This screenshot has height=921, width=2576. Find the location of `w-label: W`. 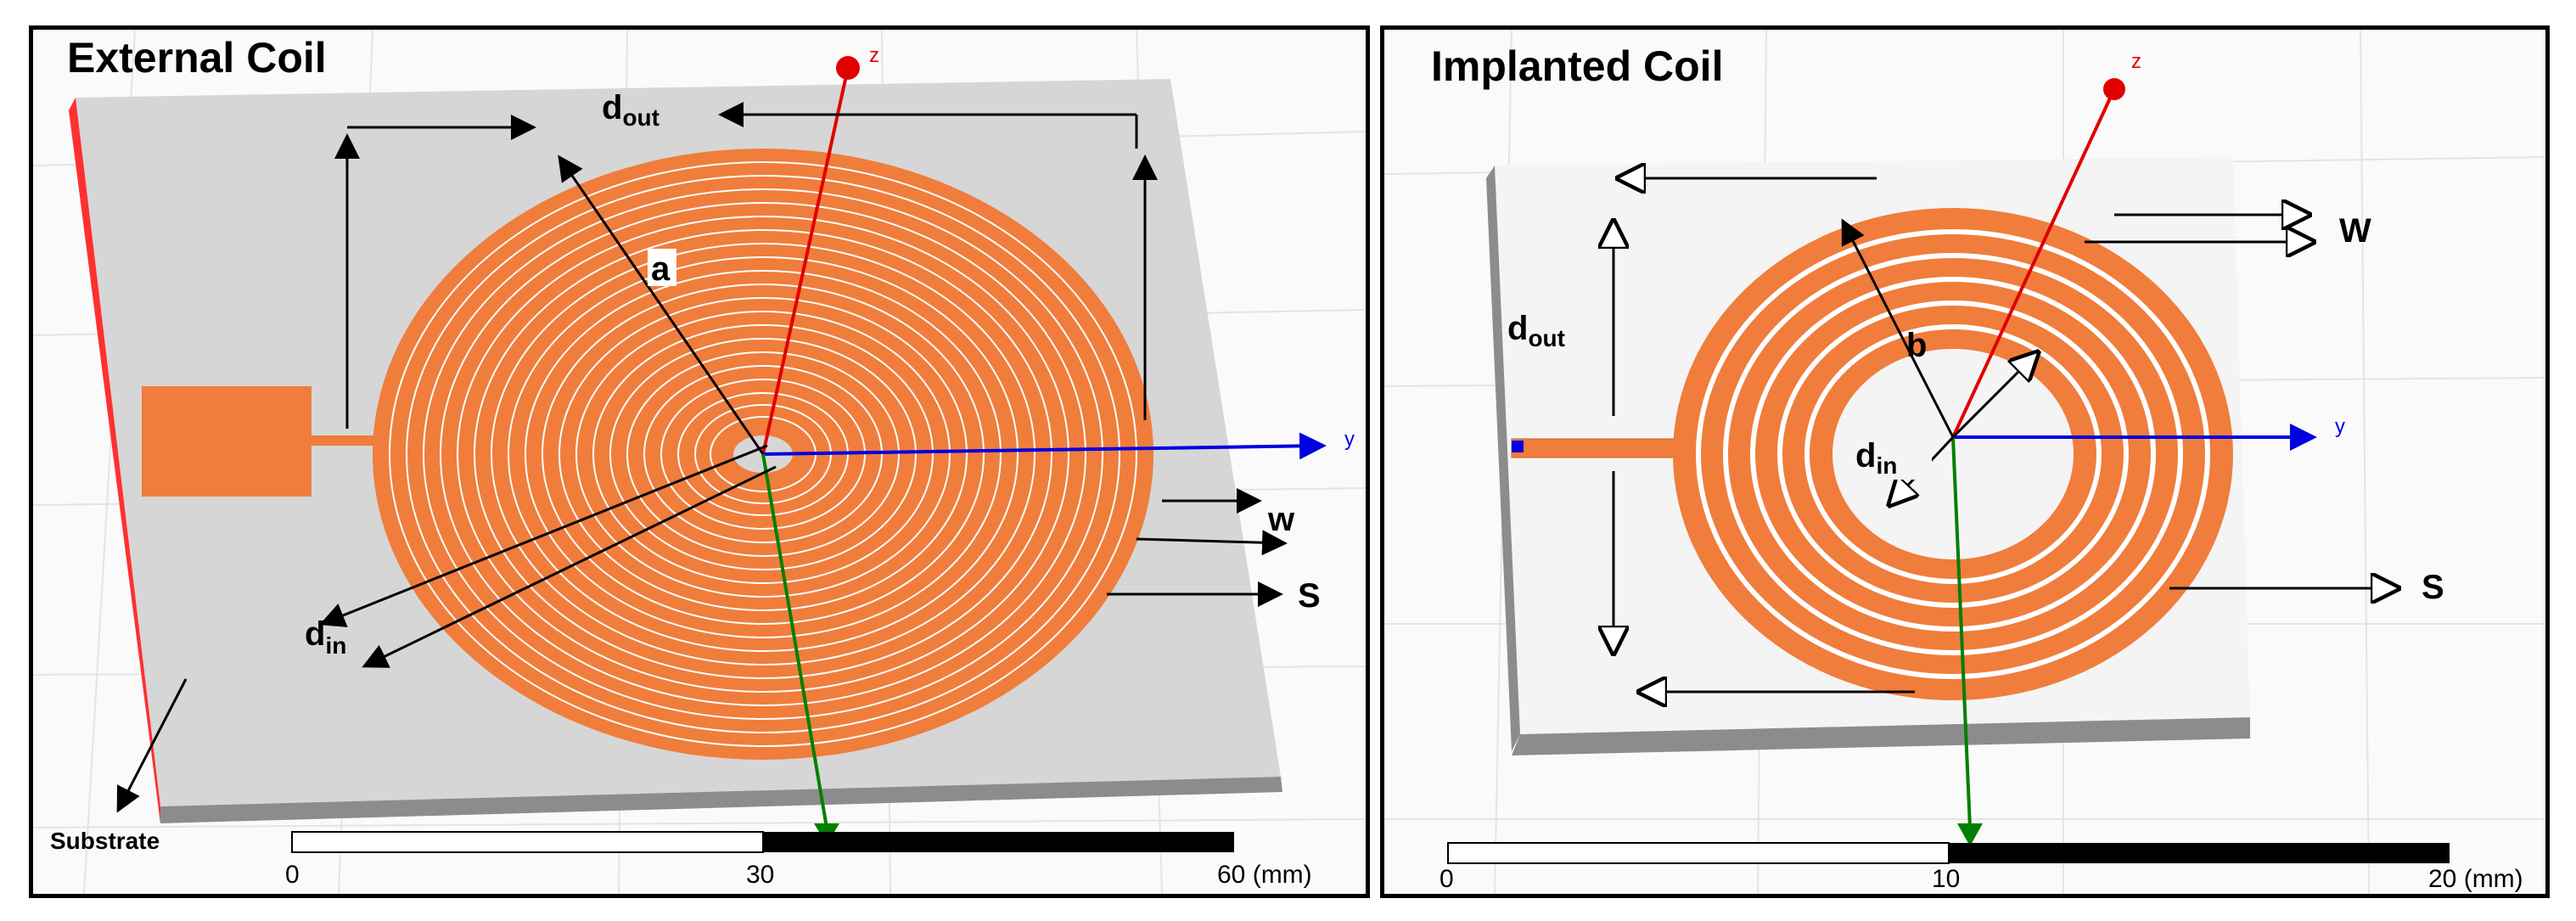

w-label: W is located at coordinates (2355, 231).